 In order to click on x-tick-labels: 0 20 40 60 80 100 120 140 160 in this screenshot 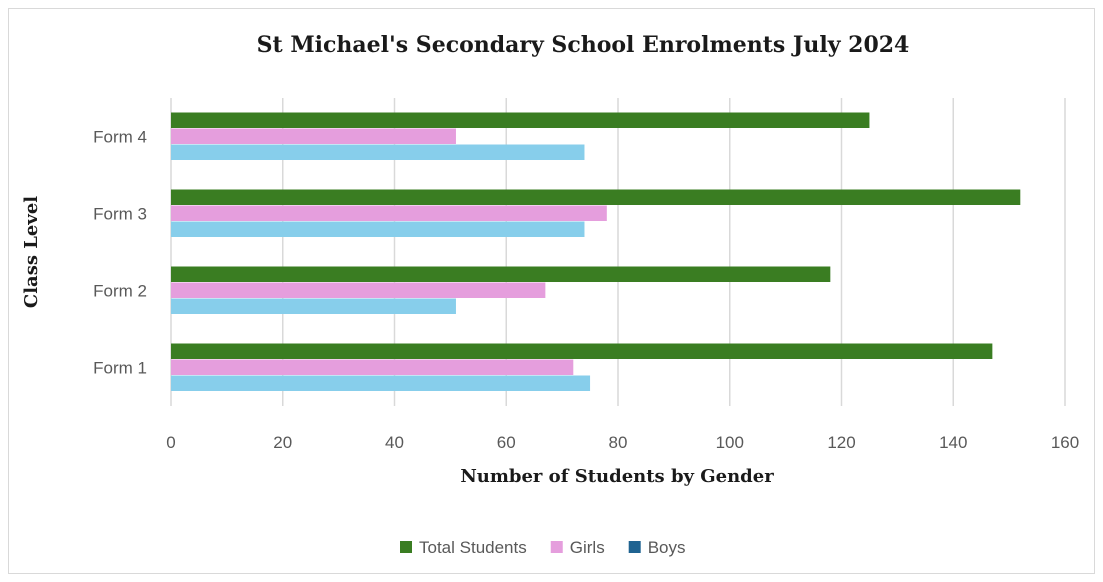, I will do `click(622, 442)`.